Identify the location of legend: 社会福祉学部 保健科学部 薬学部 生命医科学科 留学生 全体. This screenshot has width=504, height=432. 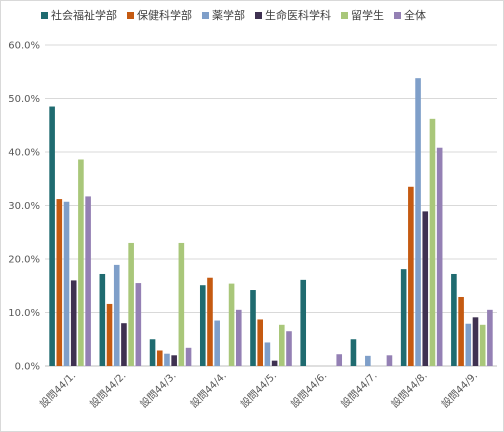
(233, 15).